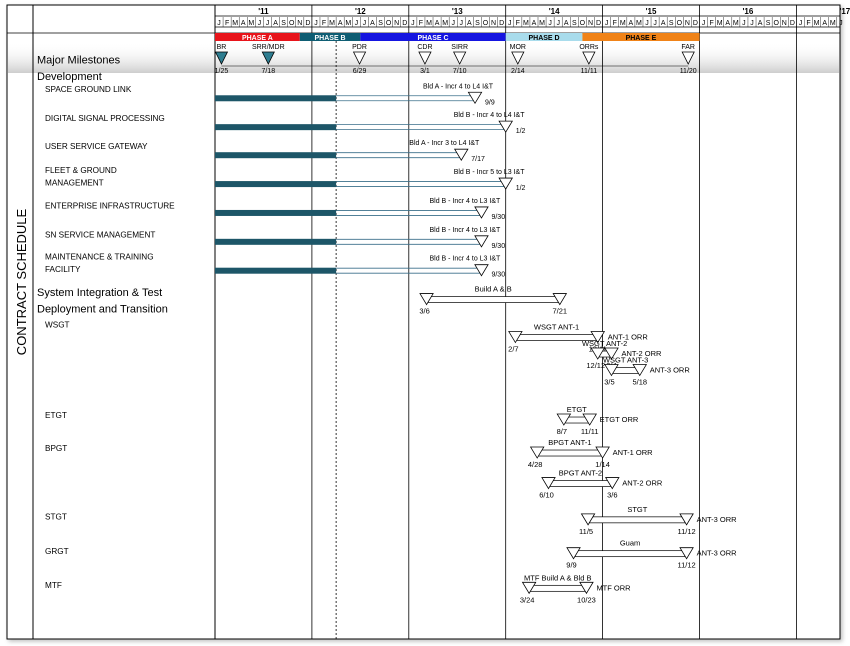 Image resolution: width=850 pixels, height=646 pixels. I want to click on milestone-date: 7/18, so click(268, 71).